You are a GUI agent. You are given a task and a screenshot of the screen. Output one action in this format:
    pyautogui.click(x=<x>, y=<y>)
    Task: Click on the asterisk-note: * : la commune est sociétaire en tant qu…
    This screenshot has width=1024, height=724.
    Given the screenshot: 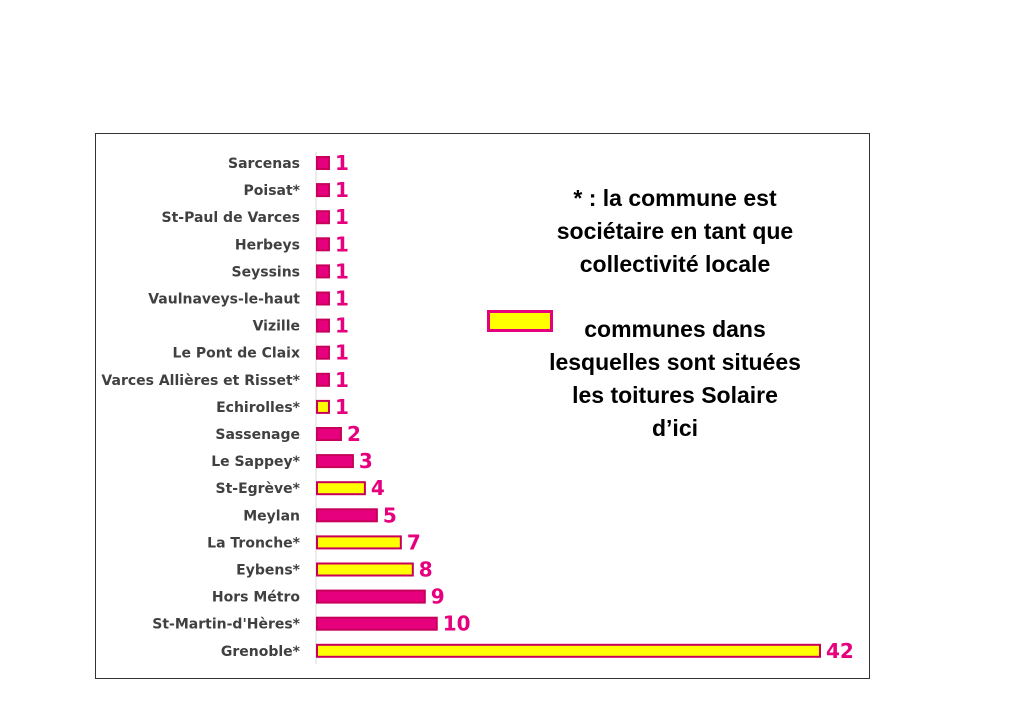 What is the action you would take?
    pyautogui.click(x=675, y=231)
    